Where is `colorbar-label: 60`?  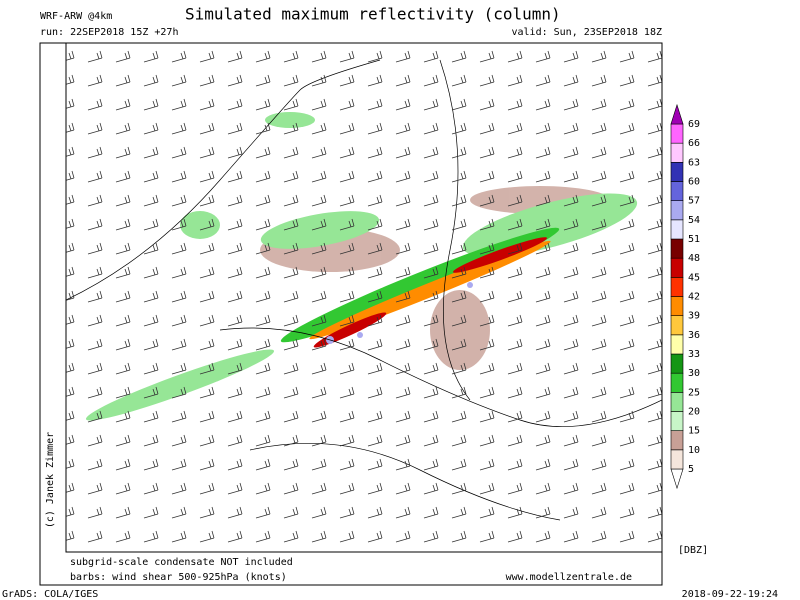
colorbar-label: 60 is located at coordinates (694, 182).